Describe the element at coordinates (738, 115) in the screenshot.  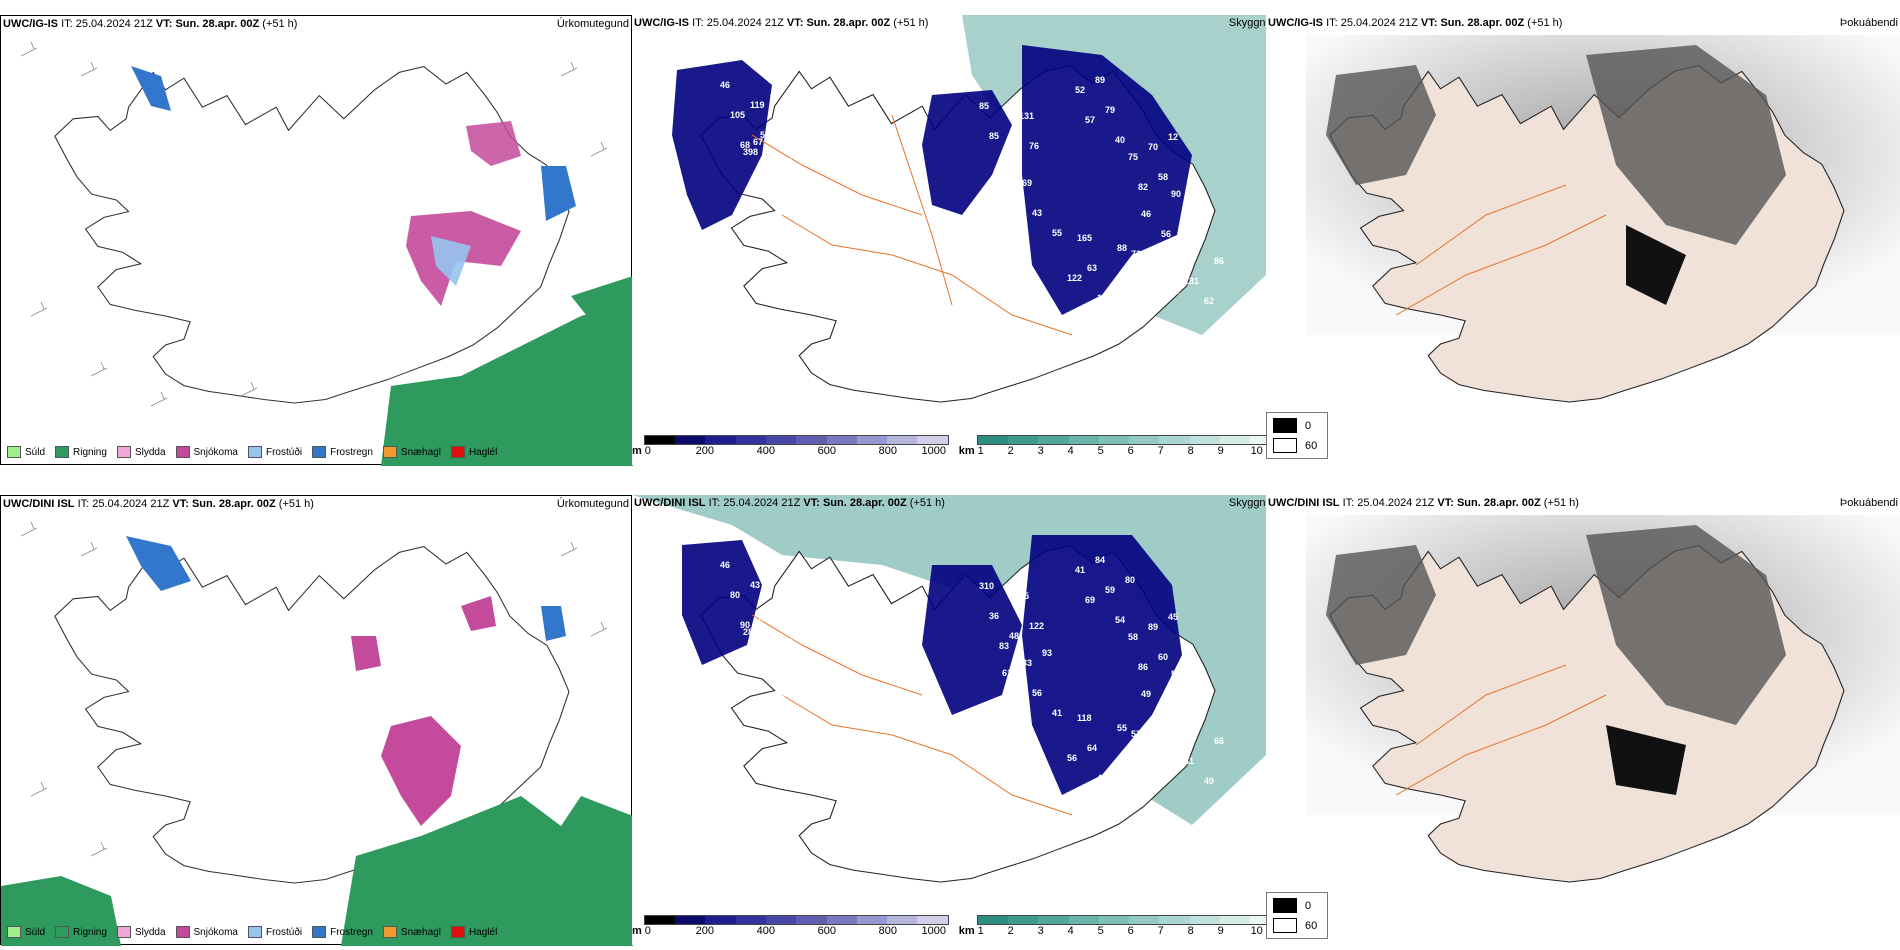
I see `ceiling-value-label: 105` at that location.